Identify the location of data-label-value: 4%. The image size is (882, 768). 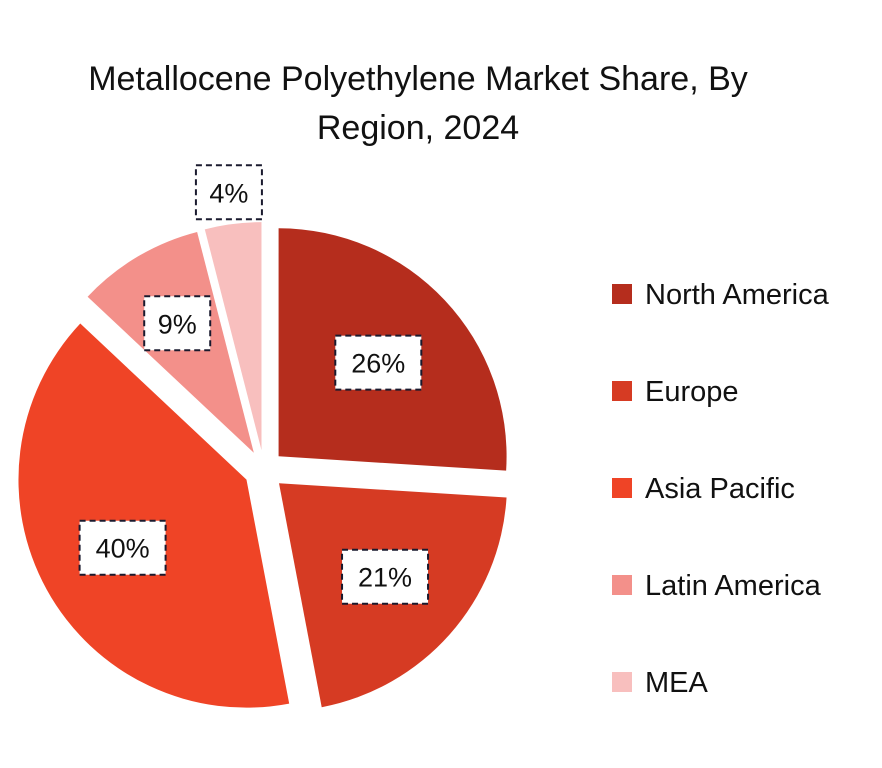
(228, 193).